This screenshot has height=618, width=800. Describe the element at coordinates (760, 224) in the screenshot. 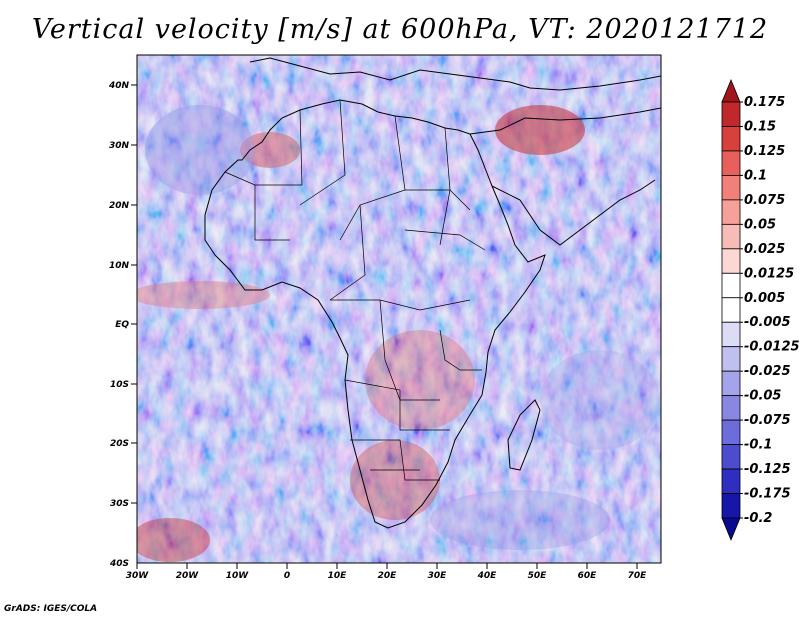

I see `colorbar-label: 0.05` at that location.